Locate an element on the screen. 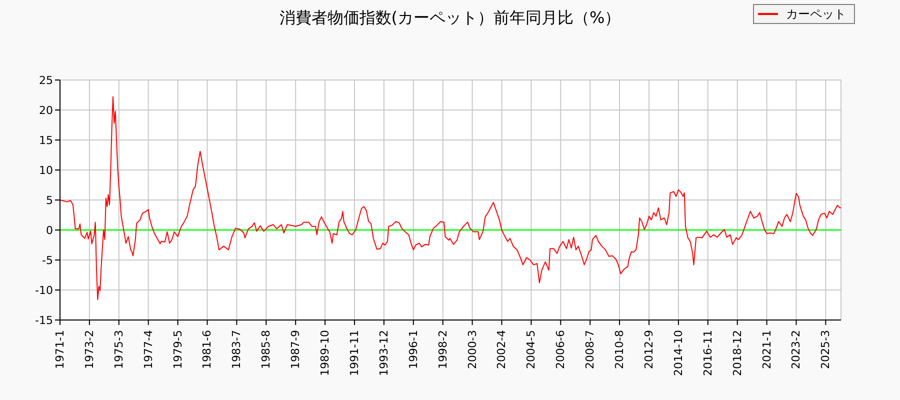 Image resolution: width=900 pixels, height=400 pixels. x-tick-label: 2012-9 is located at coordinates (649, 349).